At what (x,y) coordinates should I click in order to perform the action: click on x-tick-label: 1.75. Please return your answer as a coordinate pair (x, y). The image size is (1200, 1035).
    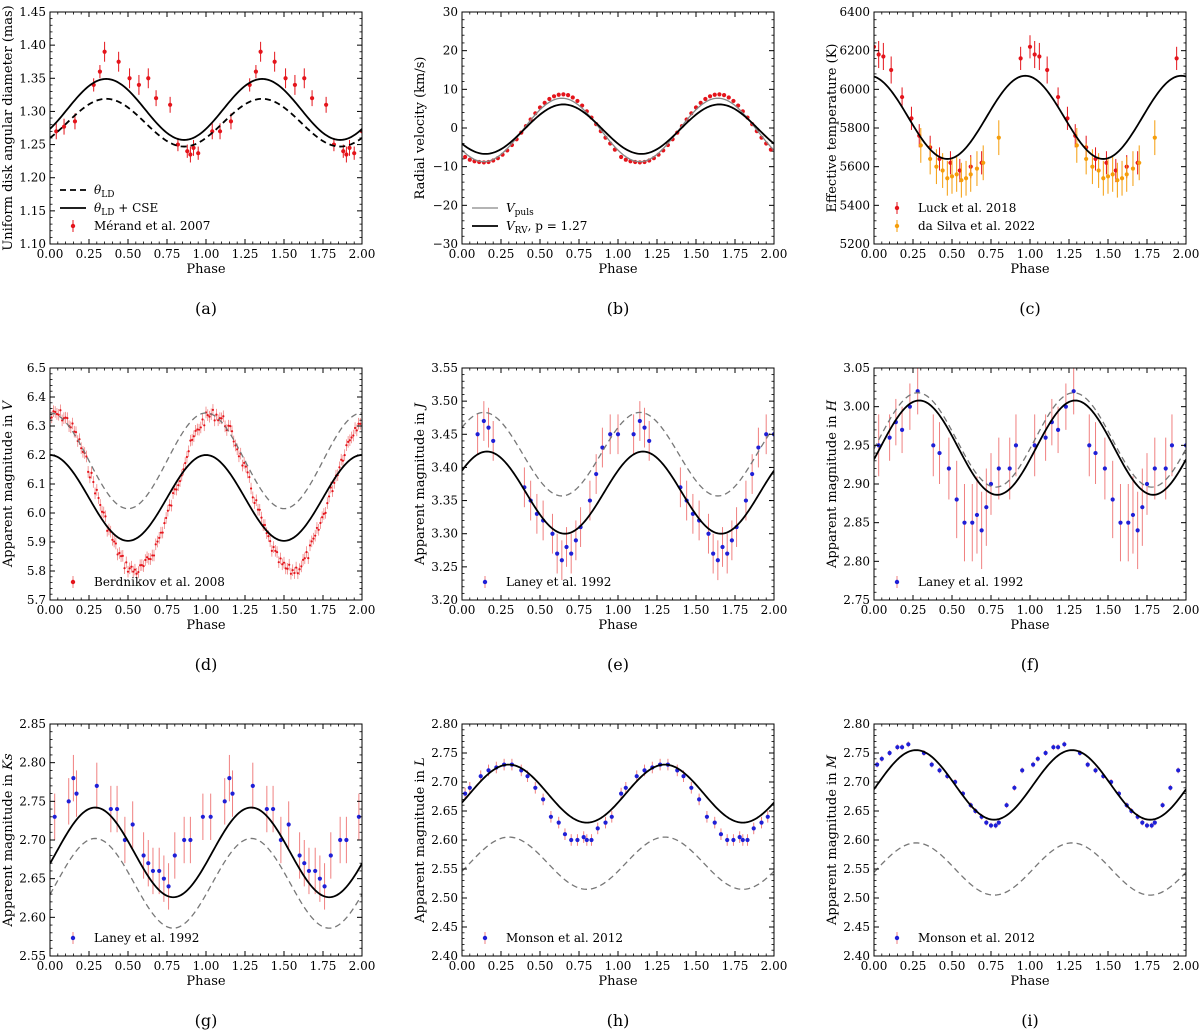
    Looking at the image, I should click on (323, 254).